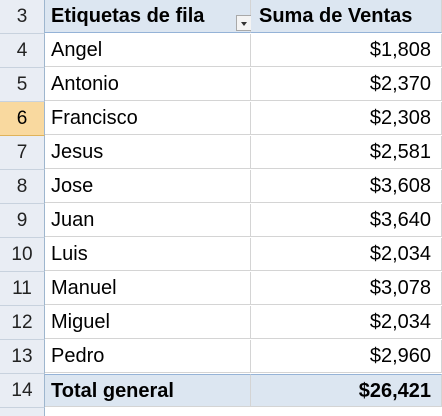  Describe the element at coordinates (22, 51) in the screenshot. I see `row-header: 4` at that location.